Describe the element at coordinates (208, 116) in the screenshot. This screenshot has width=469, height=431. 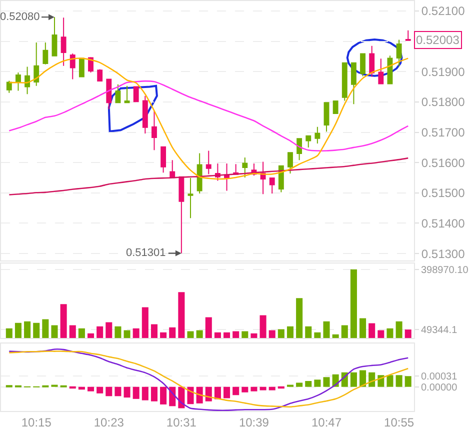
I see `line-series` at that location.